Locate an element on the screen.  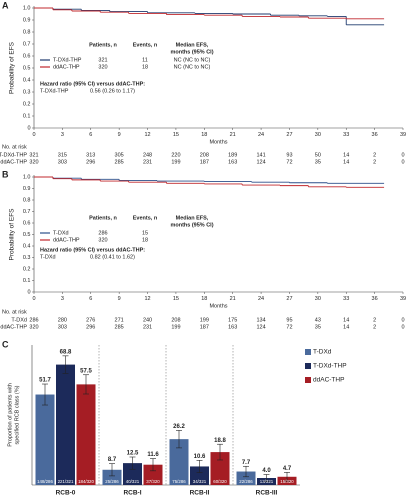
hr-title: Hazard ratio (95% CI) versus ddAC-THP: is located at coordinates (92, 84).